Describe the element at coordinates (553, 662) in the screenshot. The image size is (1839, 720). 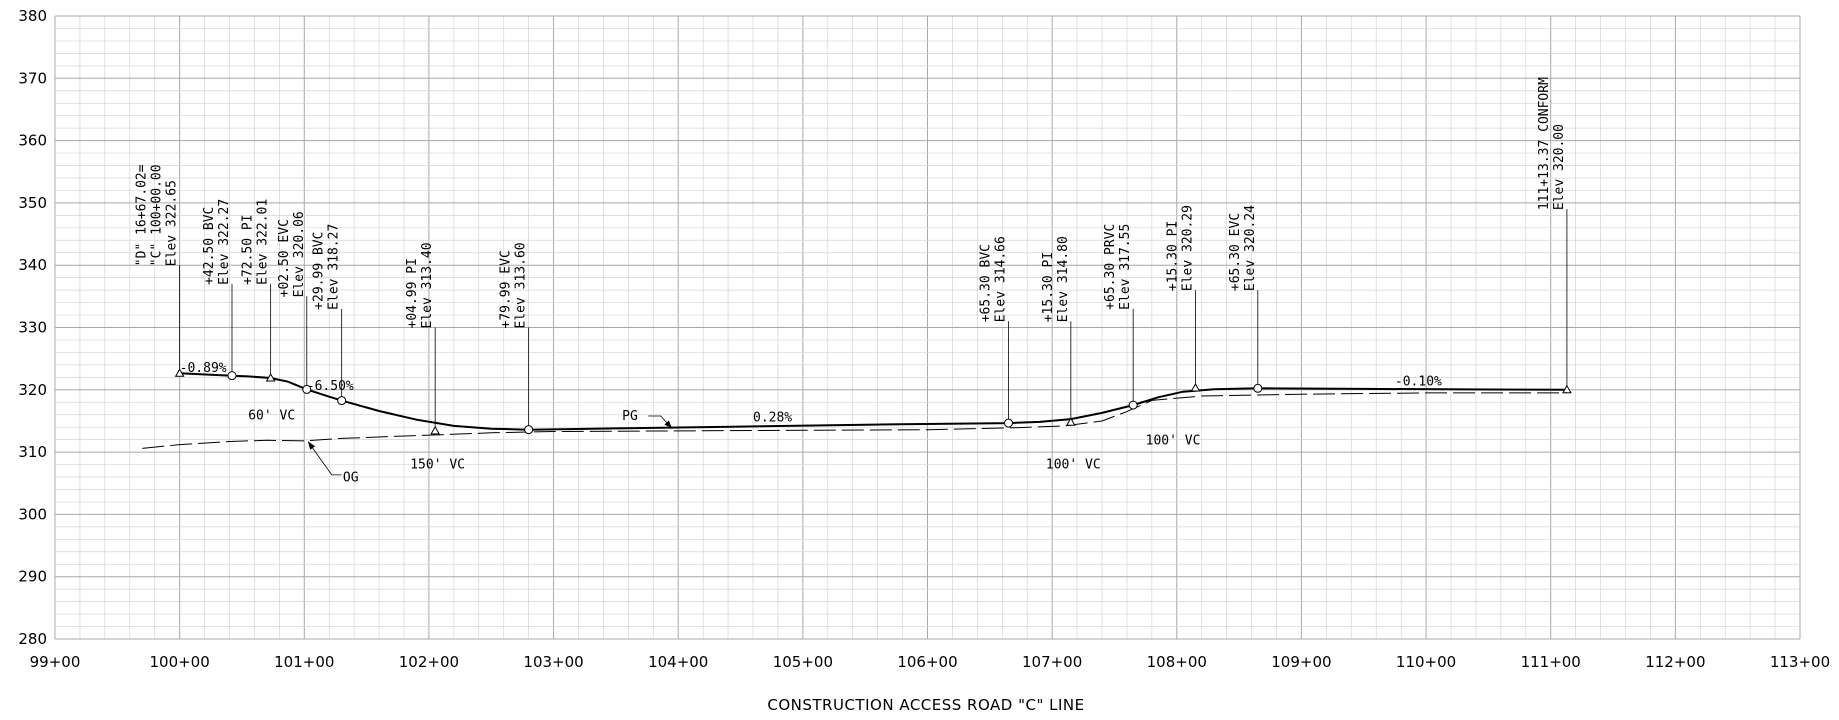
I see `x-tick-label: 103+00` at that location.